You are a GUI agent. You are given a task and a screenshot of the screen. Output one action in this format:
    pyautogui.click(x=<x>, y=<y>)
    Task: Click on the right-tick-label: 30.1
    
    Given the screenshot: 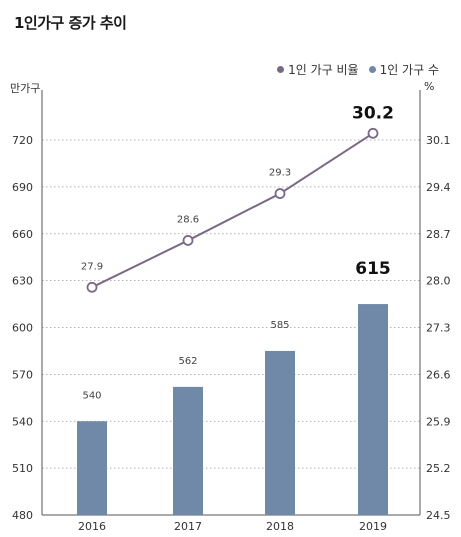 What is the action you would take?
    pyautogui.click(x=438, y=140)
    